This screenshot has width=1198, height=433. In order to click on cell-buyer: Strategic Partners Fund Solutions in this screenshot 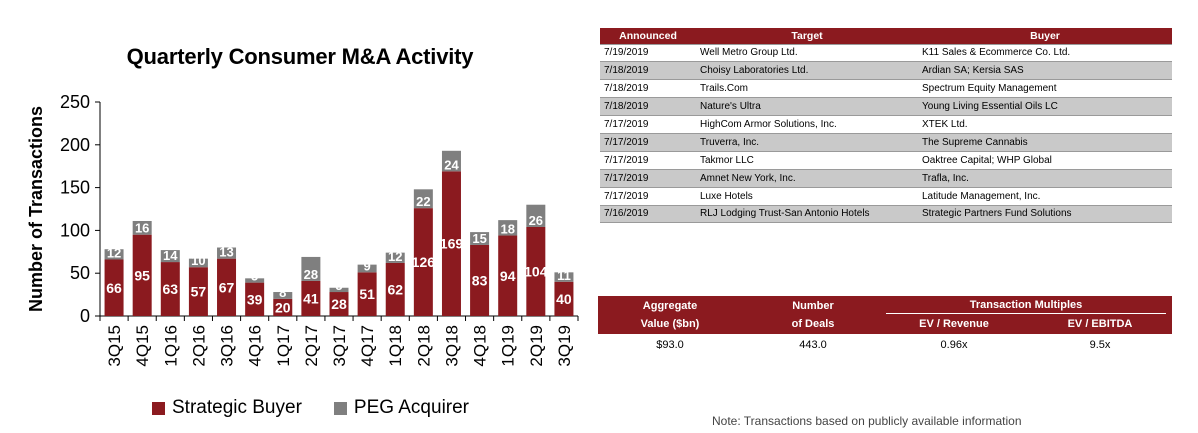, I will do `click(1045, 214)`.